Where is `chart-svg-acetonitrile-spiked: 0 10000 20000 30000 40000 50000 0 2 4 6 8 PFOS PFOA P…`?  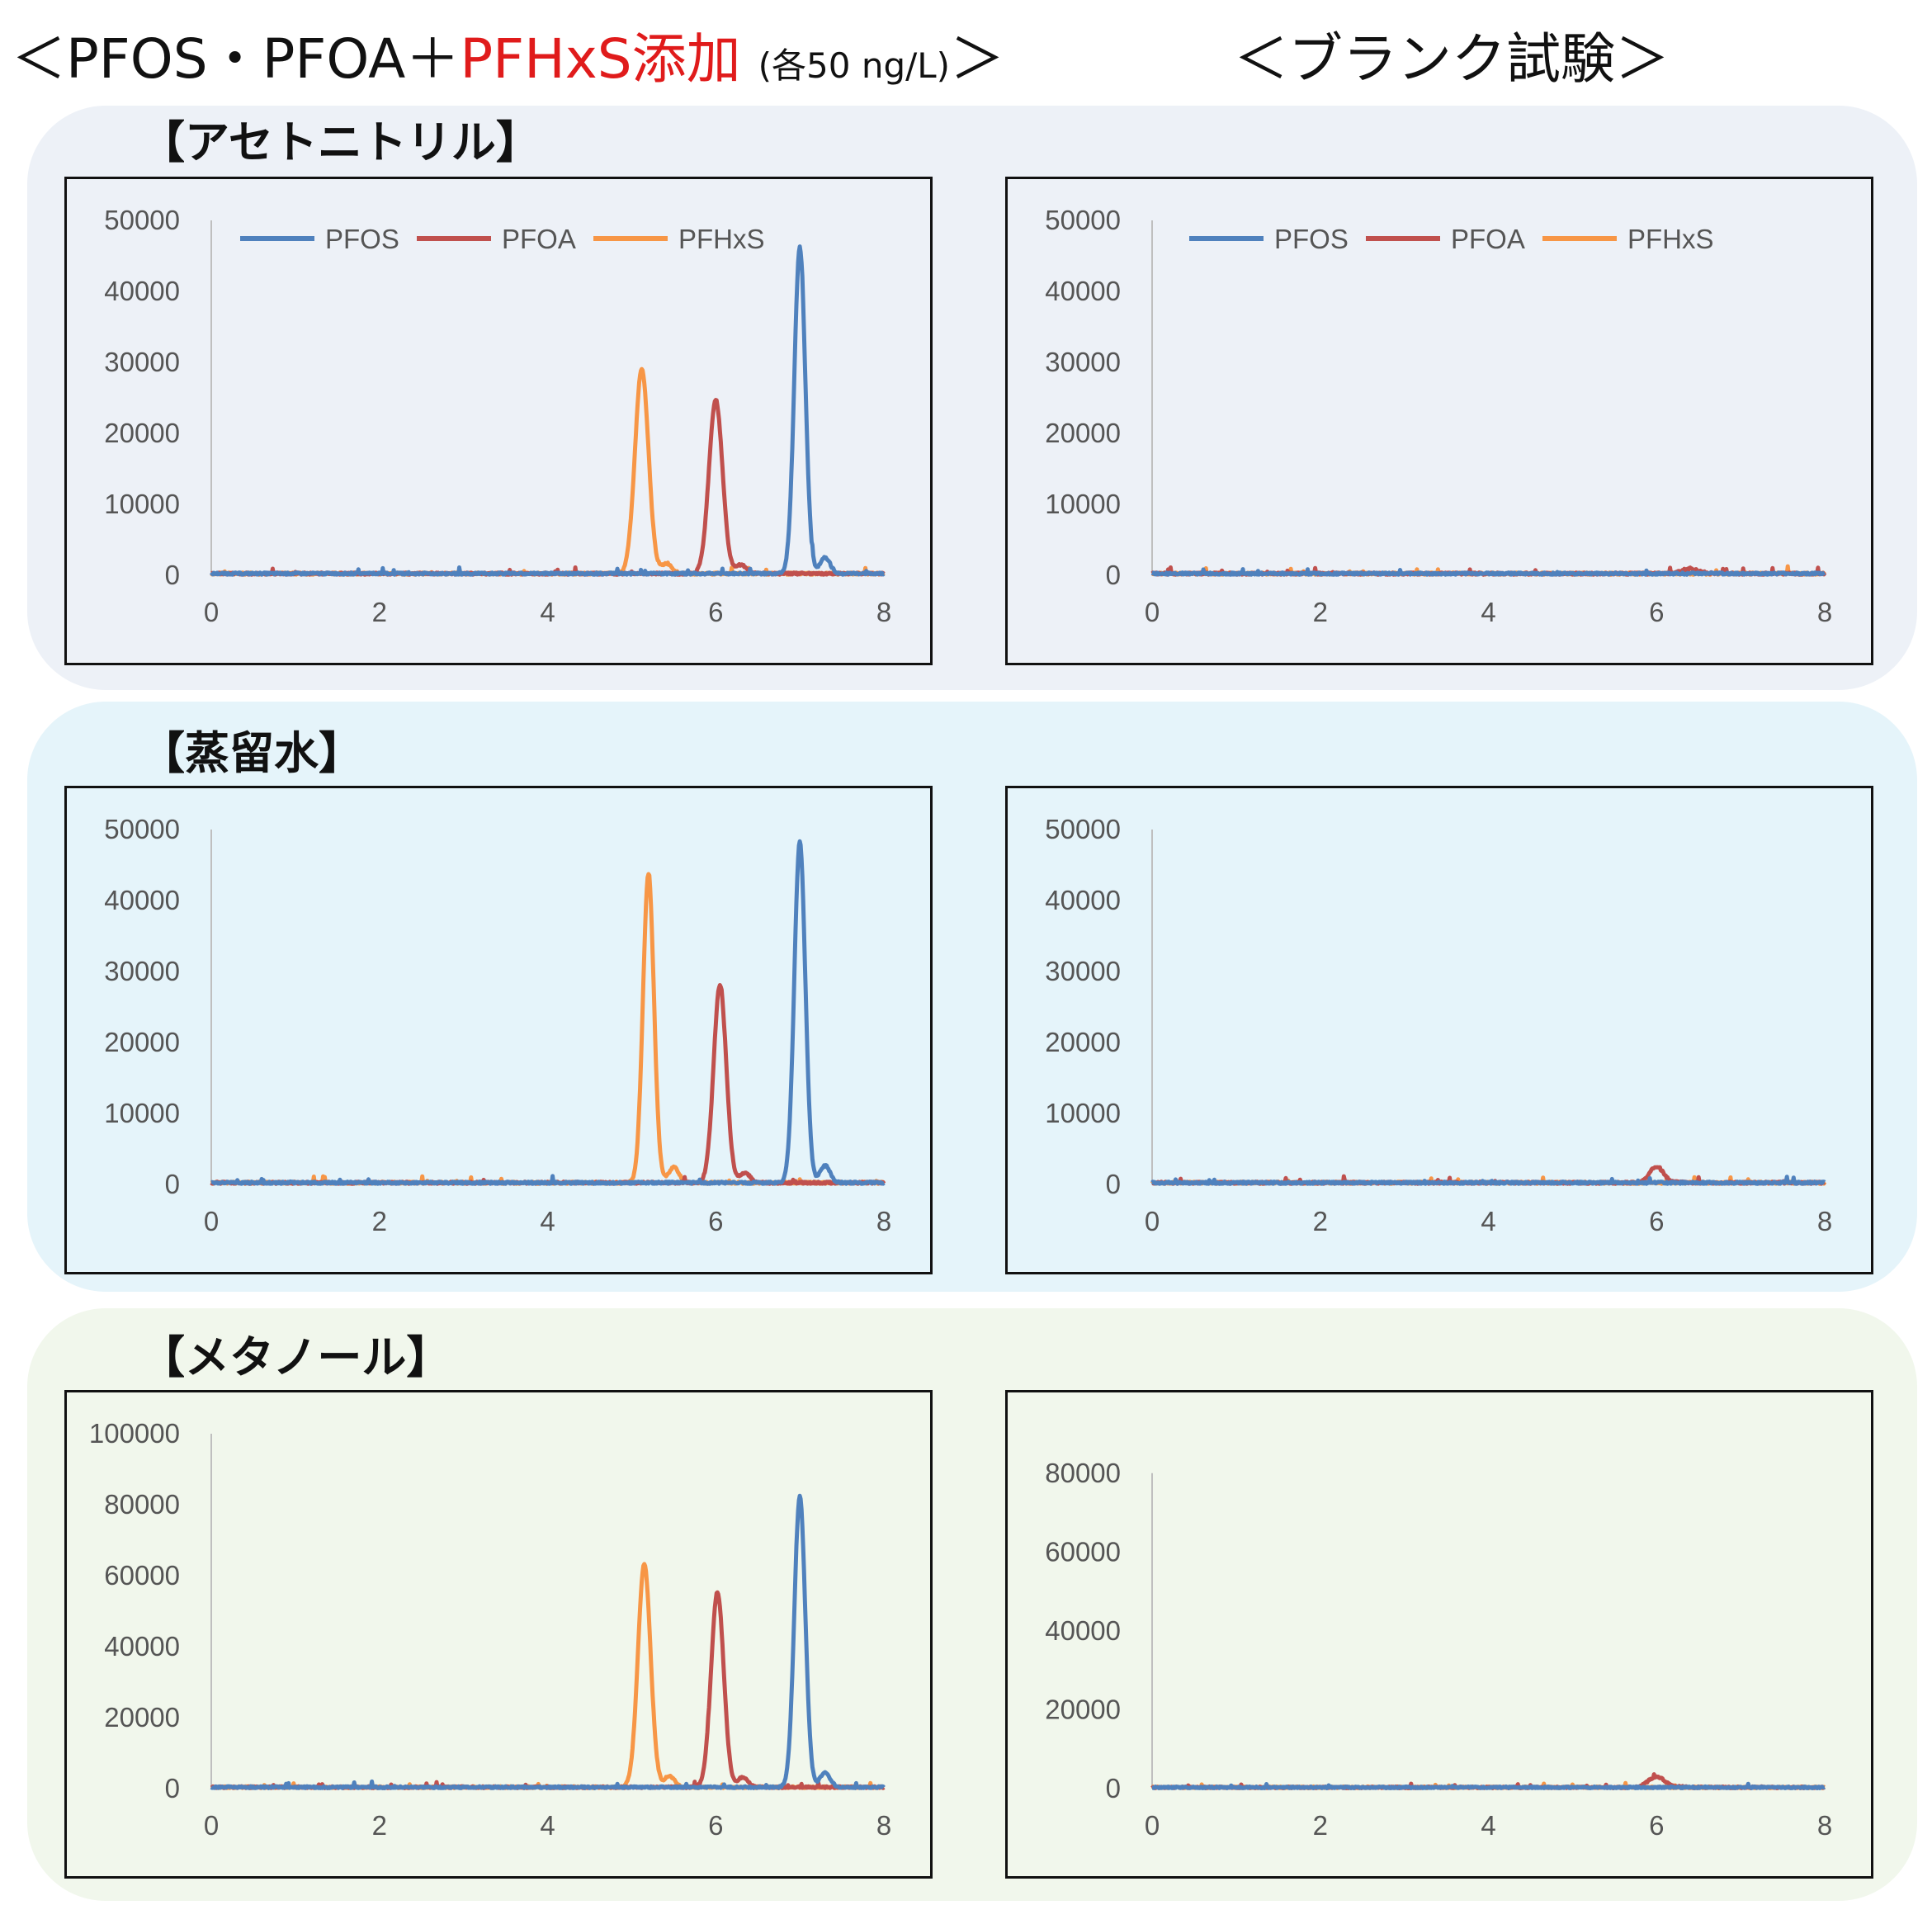
chart-svg-acetonitrile-spiked: 0 10000 20000 30000 40000 50000 0 2 4 6 8 PFOS PFOA P… is located at coordinates (497, 416).